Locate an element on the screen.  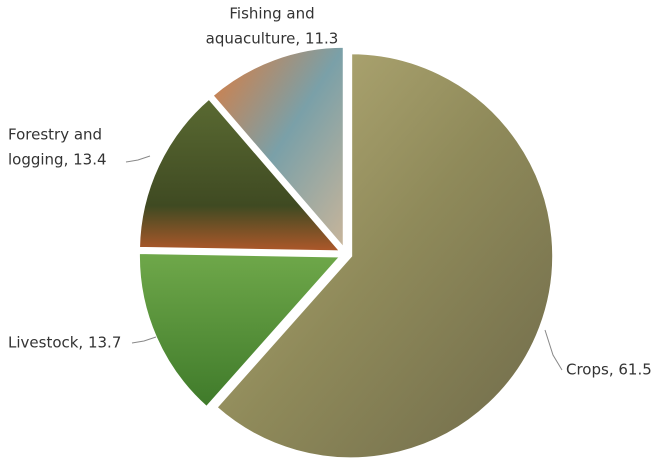
data-label: logging, 13.4 is located at coordinates (57, 160).